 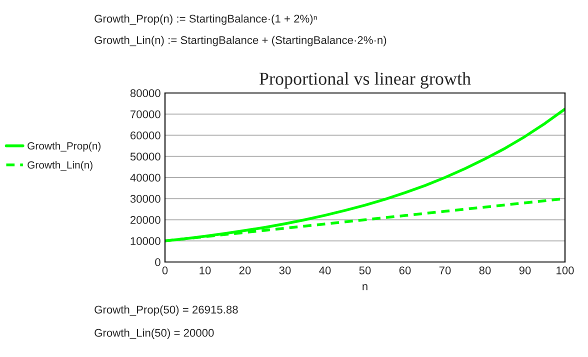 What do you see at coordinates (485, 270) in the screenshot?
I see `x-tick-label: 80` at bounding box center [485, 270].